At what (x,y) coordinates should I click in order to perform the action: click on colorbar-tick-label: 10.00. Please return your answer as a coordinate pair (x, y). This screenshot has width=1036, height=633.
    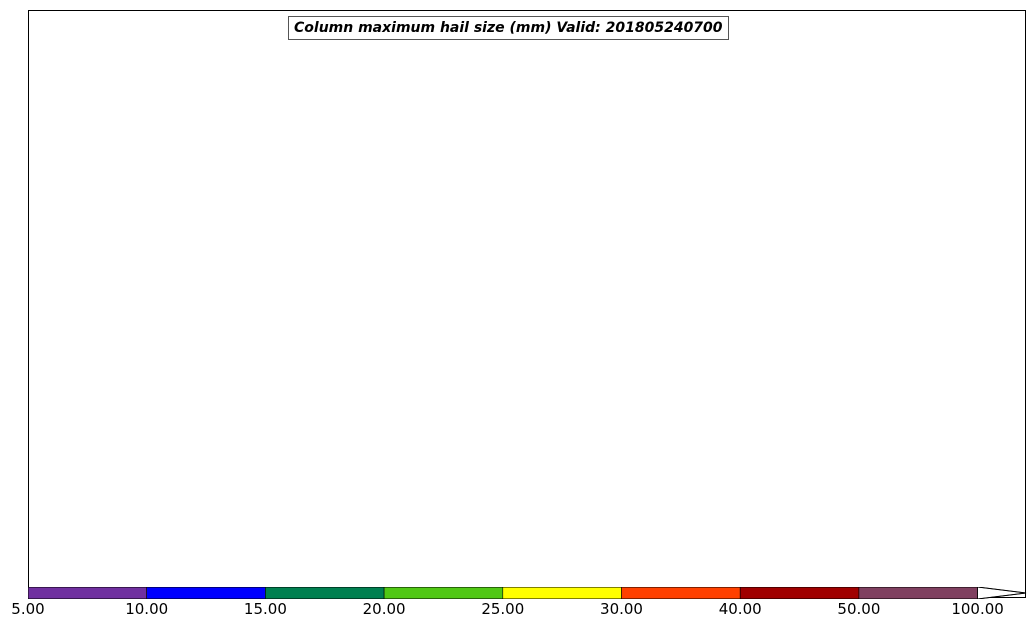
    Looking at the image, I should click on (147, 609).